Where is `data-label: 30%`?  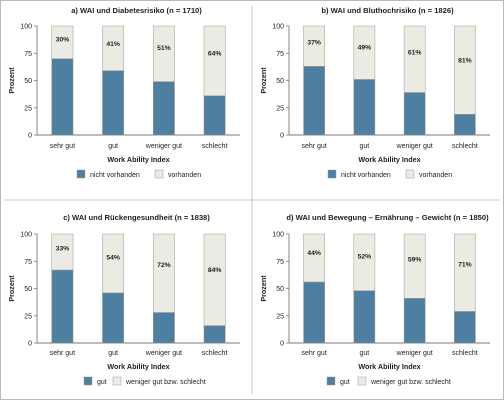
data-label: 30% is located at coordinates (63, 39).